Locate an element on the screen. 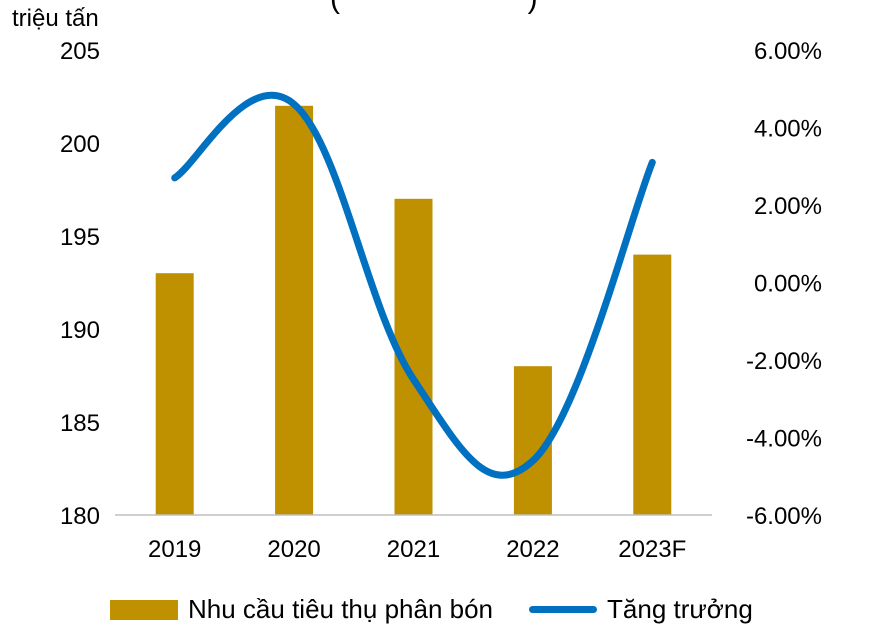 Image resolution: width=880 pixels, height=642 pixels. x-tick-label: 2020 is located at coordinates (293, 549).